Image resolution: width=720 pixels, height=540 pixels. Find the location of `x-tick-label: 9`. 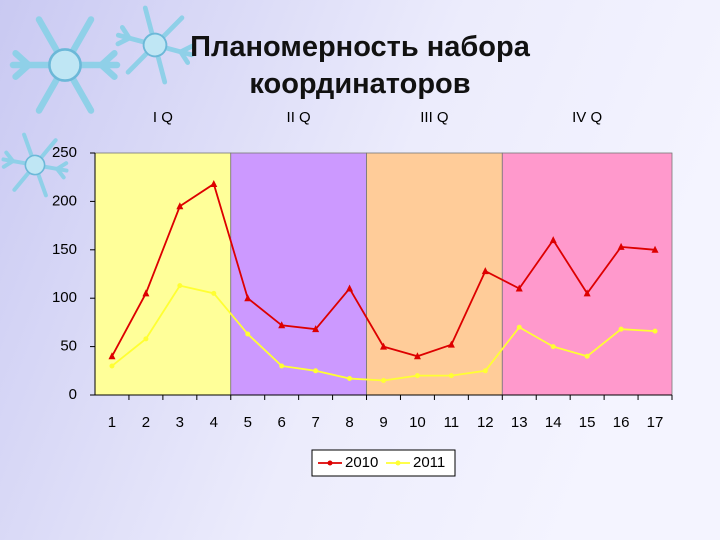

x-tick-label: 9 is located at coordinates (383, 422).